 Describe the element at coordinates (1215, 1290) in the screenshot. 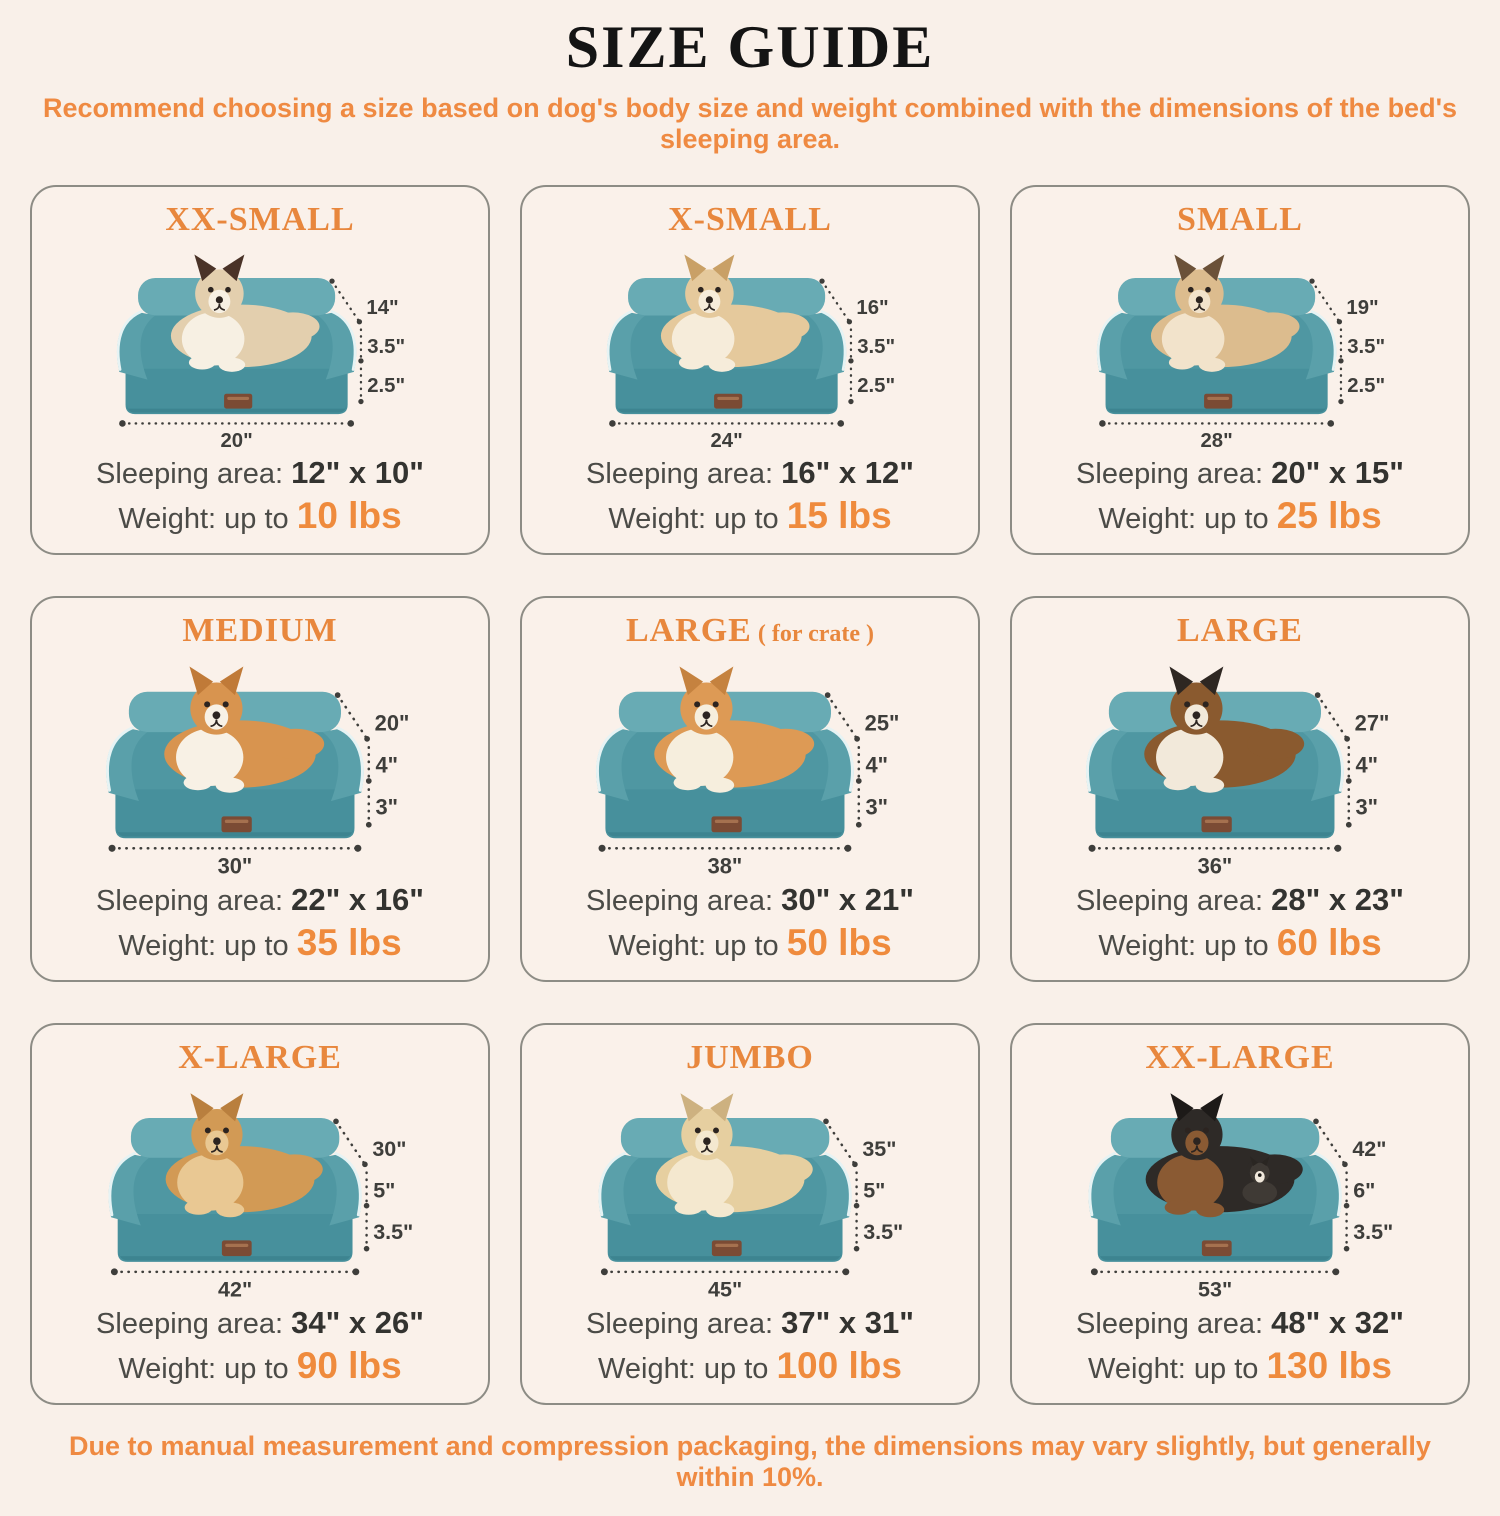

I see `width-dimension-label: 53"` at that location.